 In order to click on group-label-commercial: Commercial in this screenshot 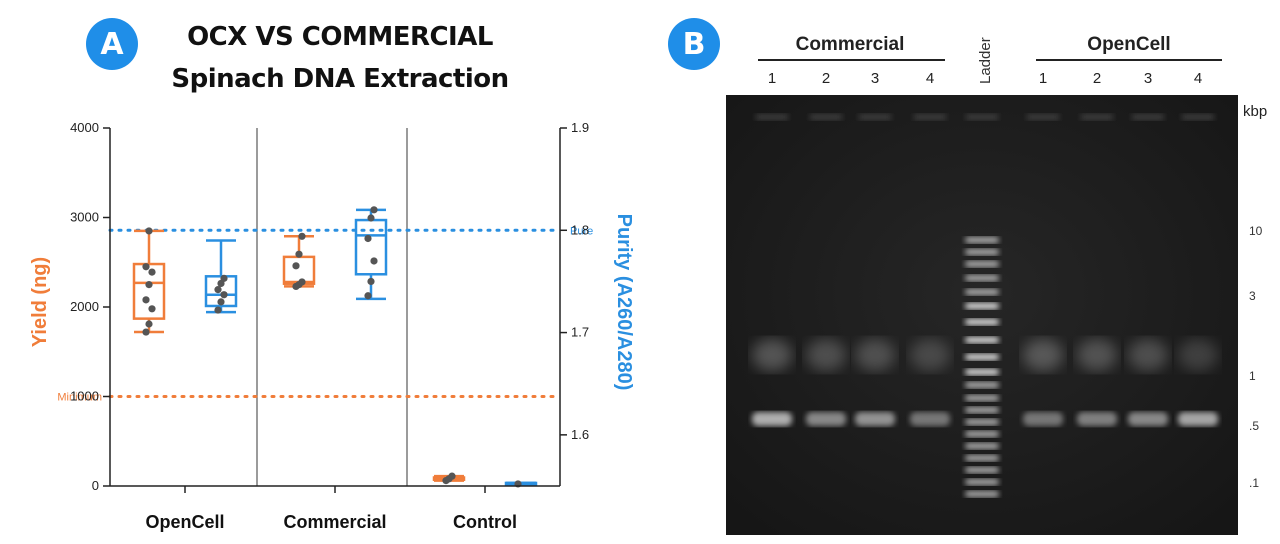, I will do `click(850, 44)`.